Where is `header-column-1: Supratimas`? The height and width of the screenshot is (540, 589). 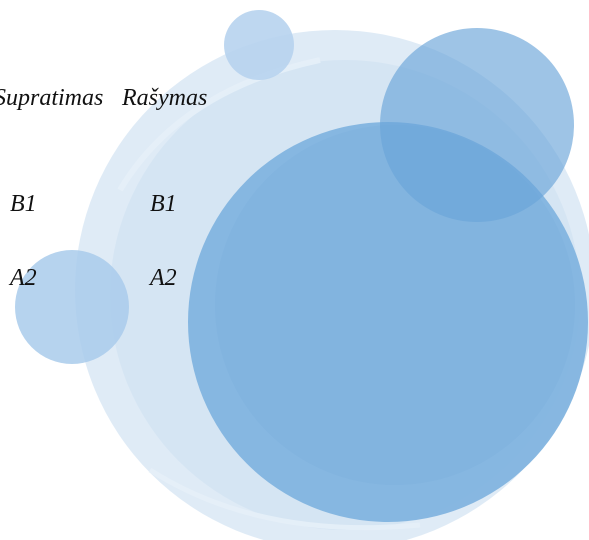 header-column-1: Supratimas is located at coordinates (52, 98).